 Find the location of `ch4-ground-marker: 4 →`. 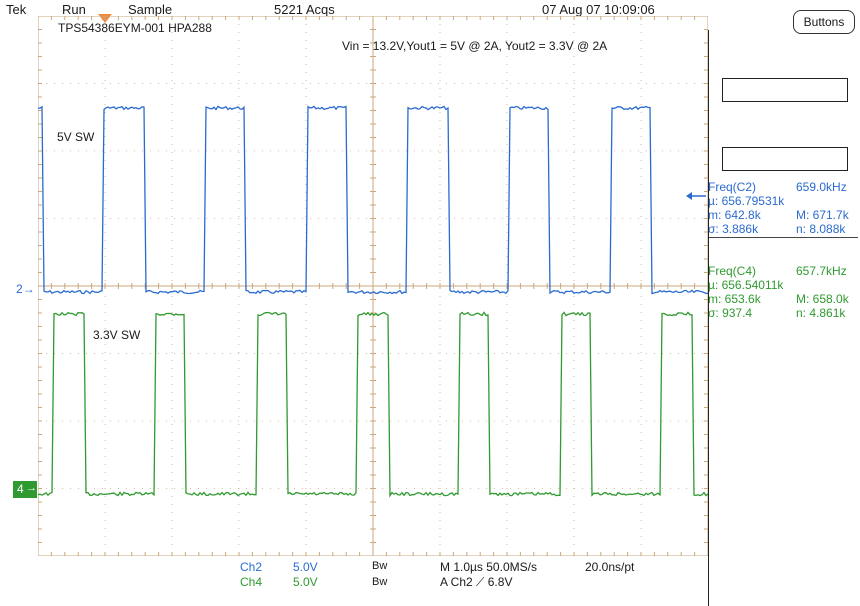

ch4-ground-marker: 4 → is located at coordinates (25, 489).